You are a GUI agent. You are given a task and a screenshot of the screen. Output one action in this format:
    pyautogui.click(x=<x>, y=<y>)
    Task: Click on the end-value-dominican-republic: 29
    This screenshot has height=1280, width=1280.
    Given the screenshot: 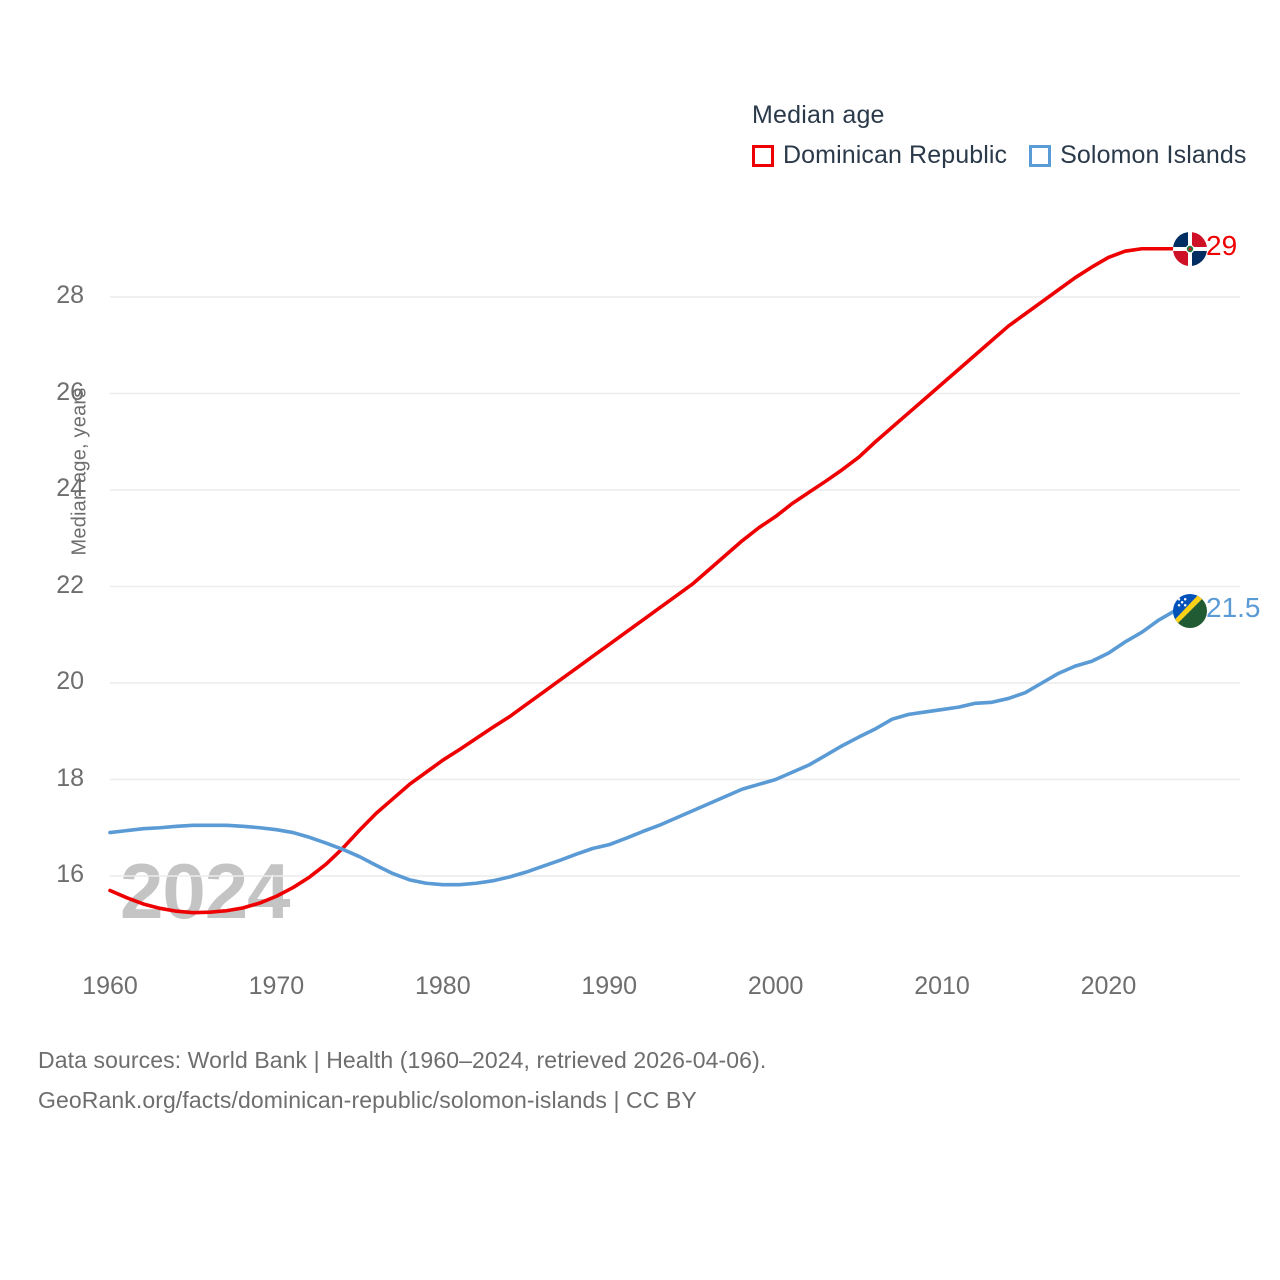 What is the action you would take?
    pyautogui.click(x=1222, y=245)
    